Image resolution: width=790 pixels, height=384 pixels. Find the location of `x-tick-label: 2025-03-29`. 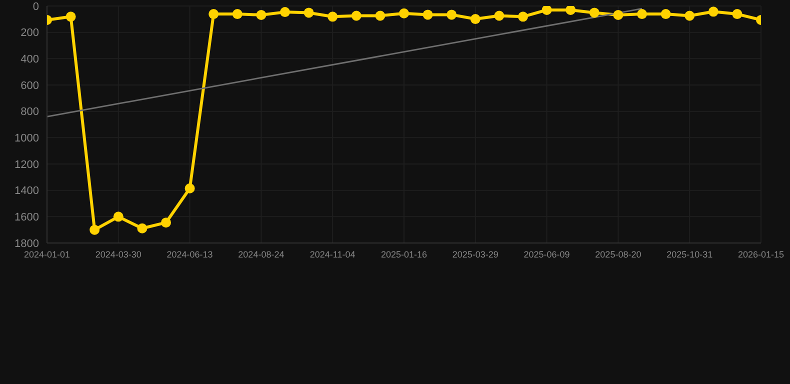

x-tick-label: 2025-03-29 is located at coordinates (475, 254).